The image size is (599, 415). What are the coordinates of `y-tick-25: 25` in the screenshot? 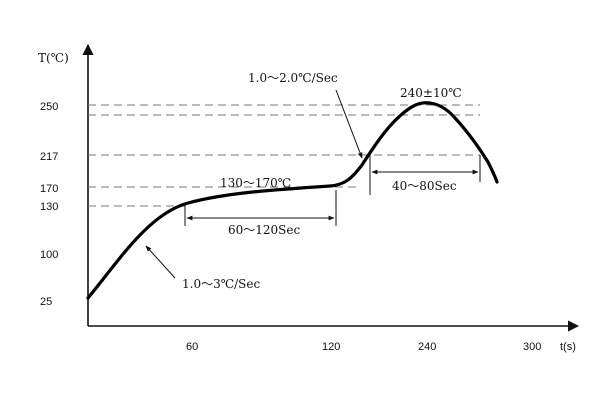 It's located at (46, 302).